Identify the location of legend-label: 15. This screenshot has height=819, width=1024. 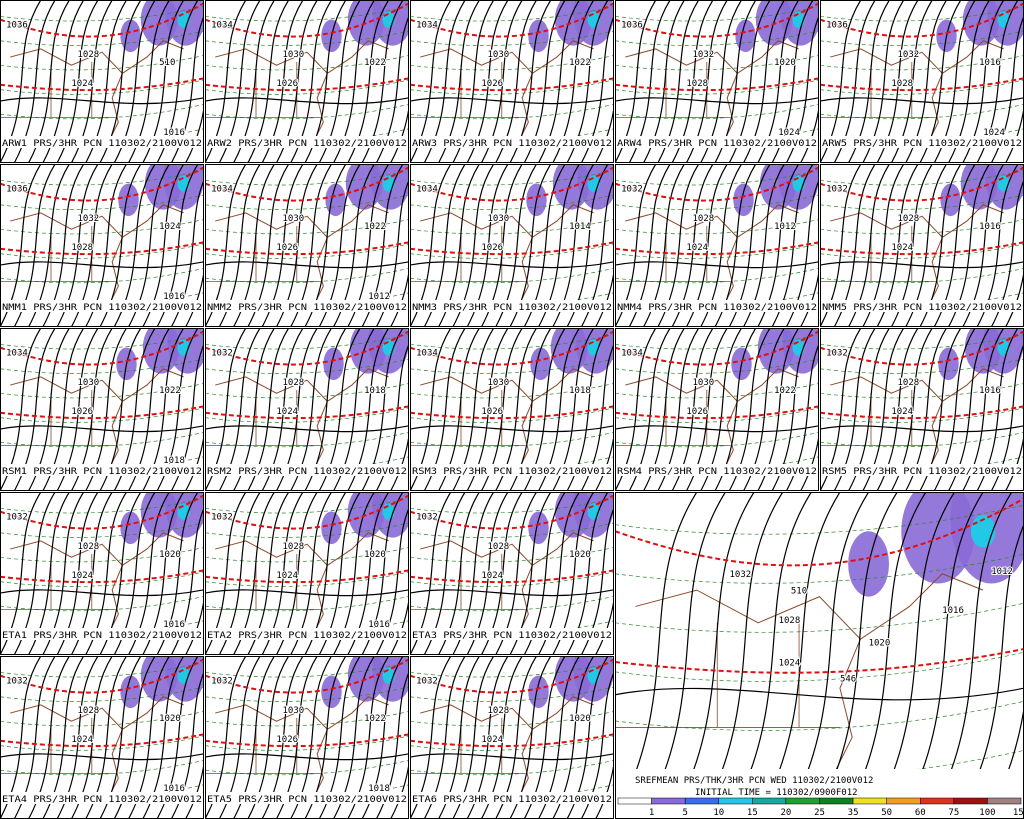
(752, 813).